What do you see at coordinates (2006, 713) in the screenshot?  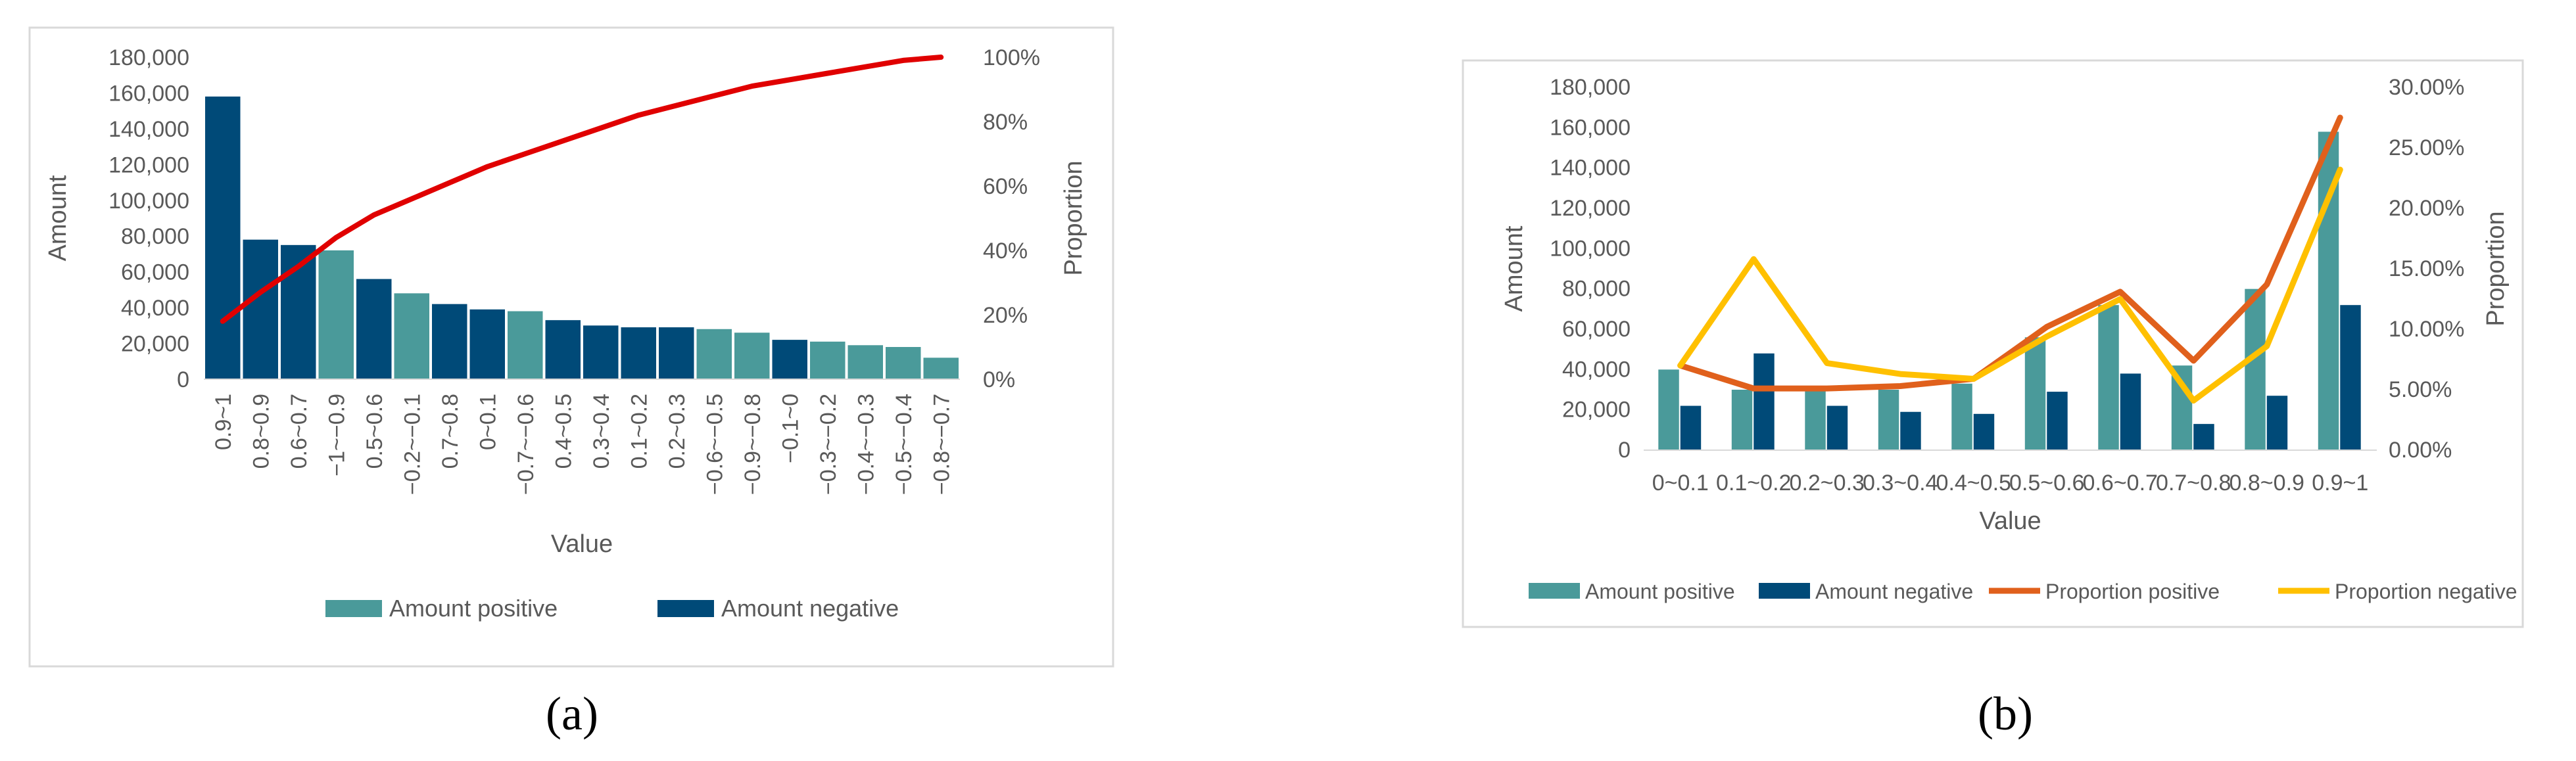 I see `panel-b-label: (b)` at bounding box center [2006, 713].